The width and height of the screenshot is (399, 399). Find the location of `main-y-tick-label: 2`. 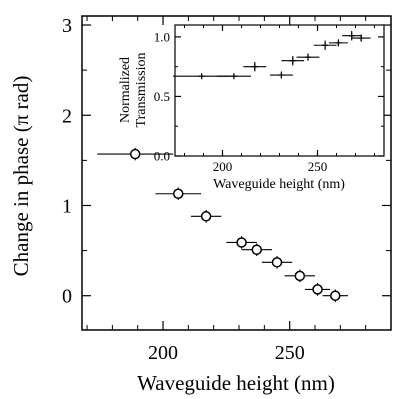

main-y-tick-label: 2 is located at coordinates (67, 116).